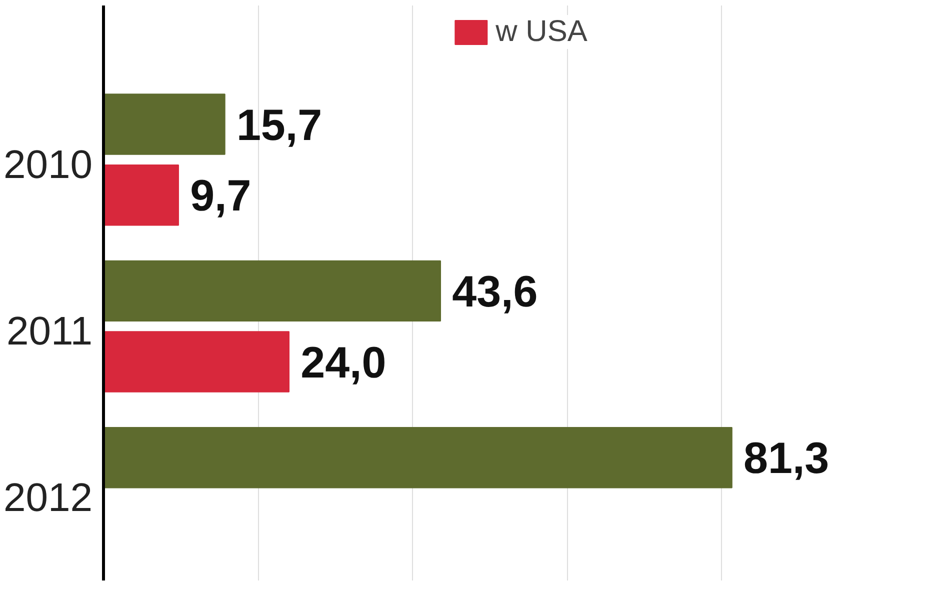 The height and width of the screenshot is (593, 948). What do you see at coordinates (49, 332) in the screenshot?
I see `y-tick-label: 2011` at bounding box center [49, 332].